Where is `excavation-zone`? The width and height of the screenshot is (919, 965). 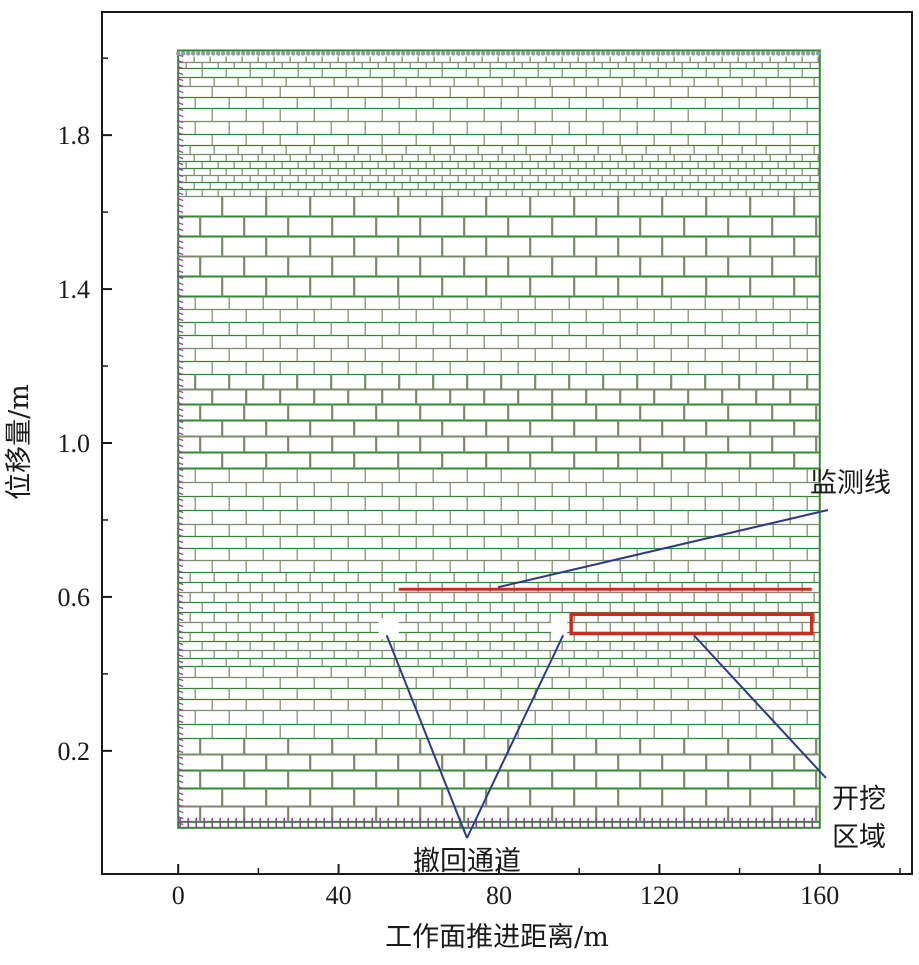 excavation-zone is located at coordinates (691, 624).